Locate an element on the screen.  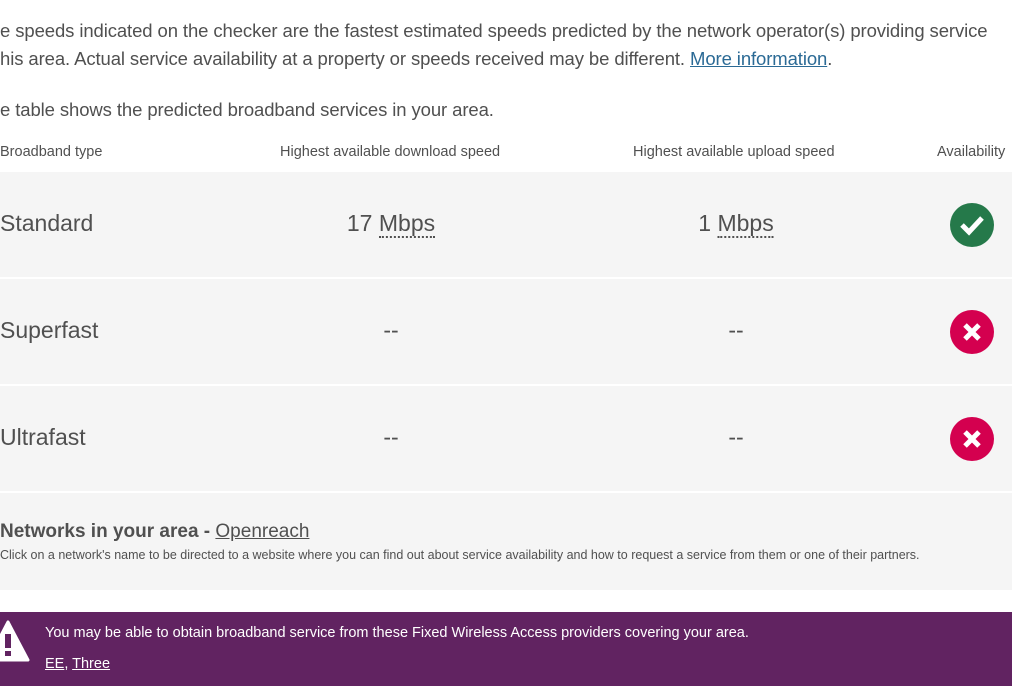
period: . is located at coordinates (830, 58).